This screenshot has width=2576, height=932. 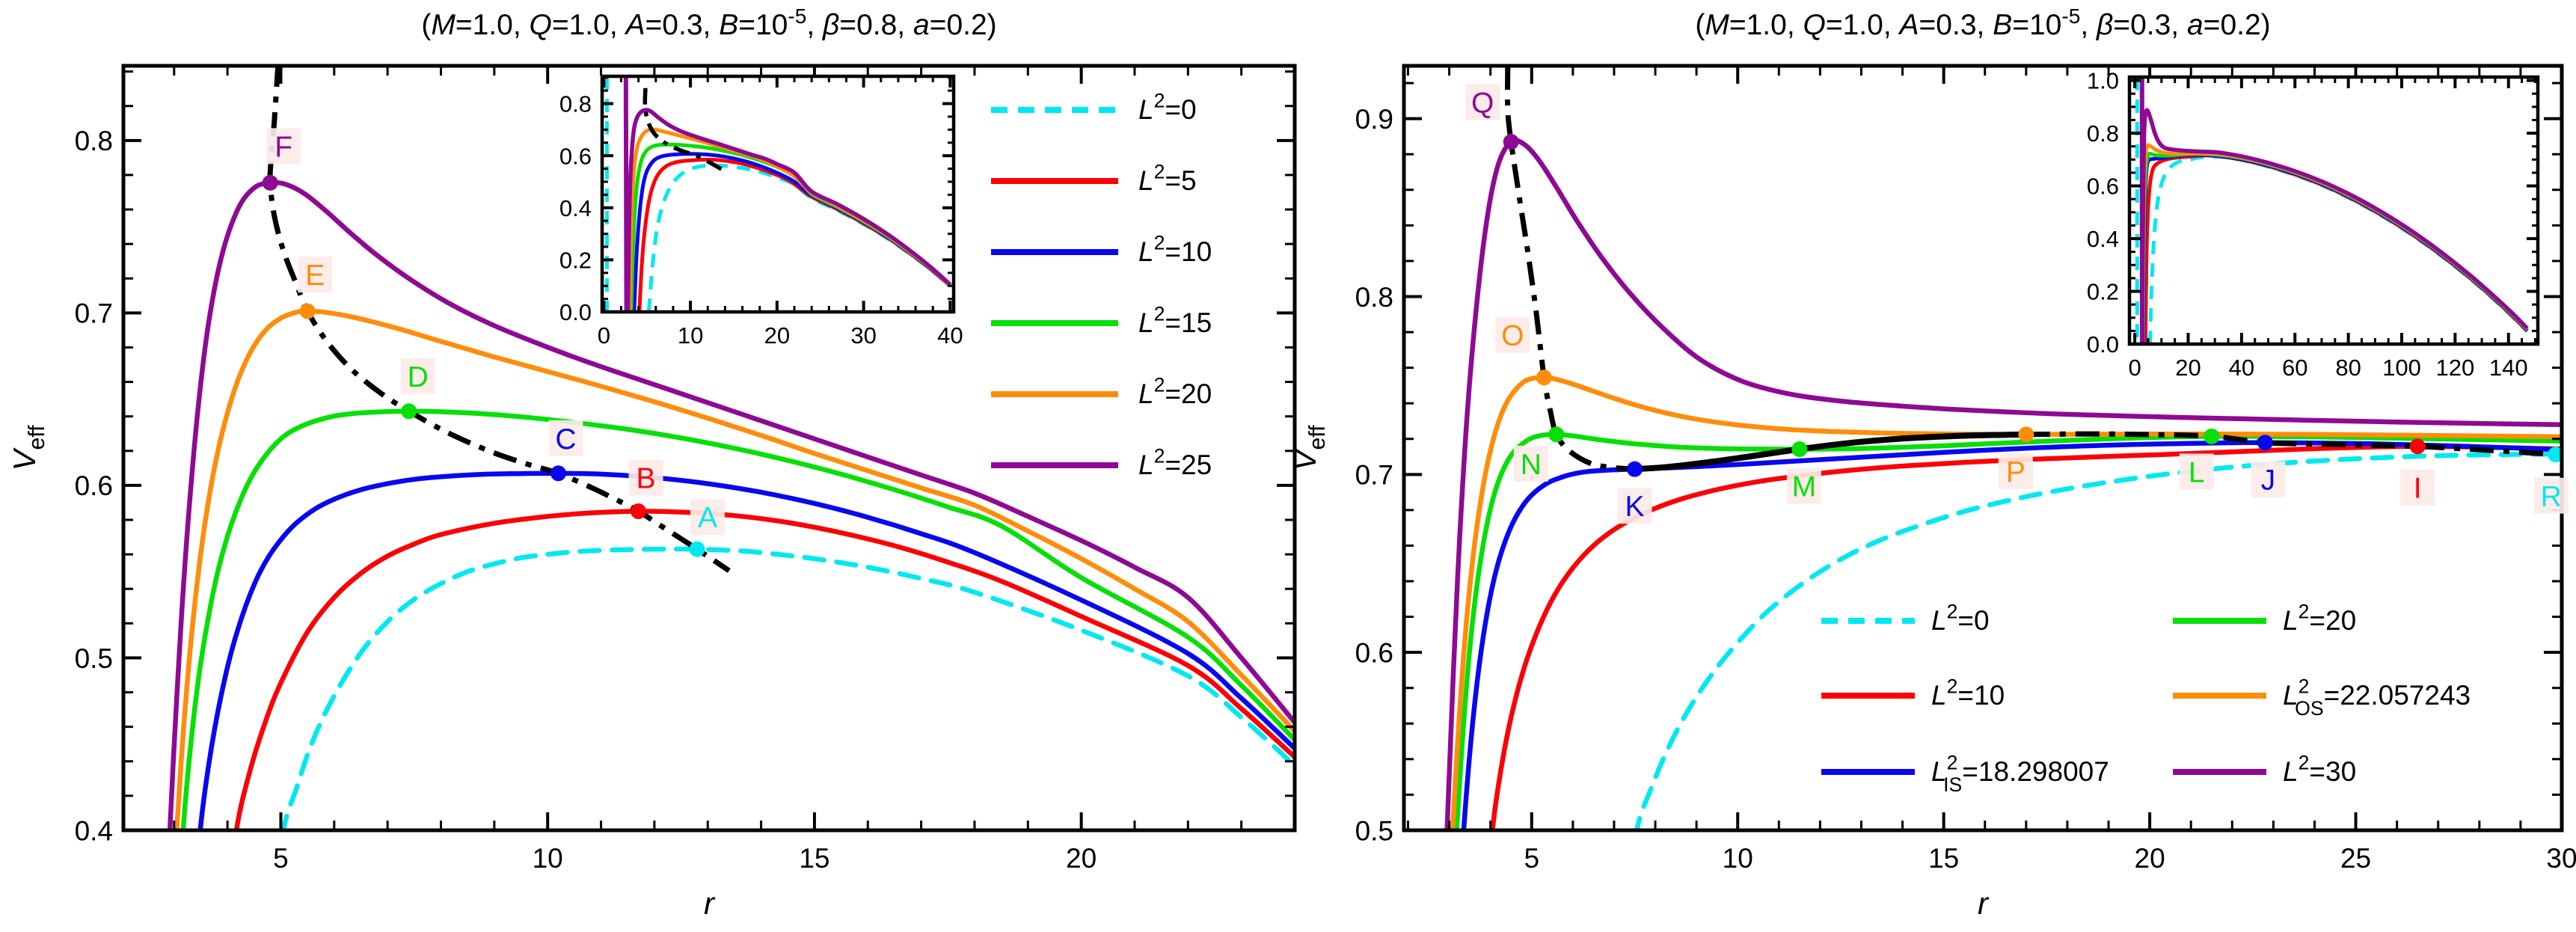 What do you see at coordinates (1544, 378) in the screenshot?
I see `point-dot-O` at bounding box center [1544, 378].